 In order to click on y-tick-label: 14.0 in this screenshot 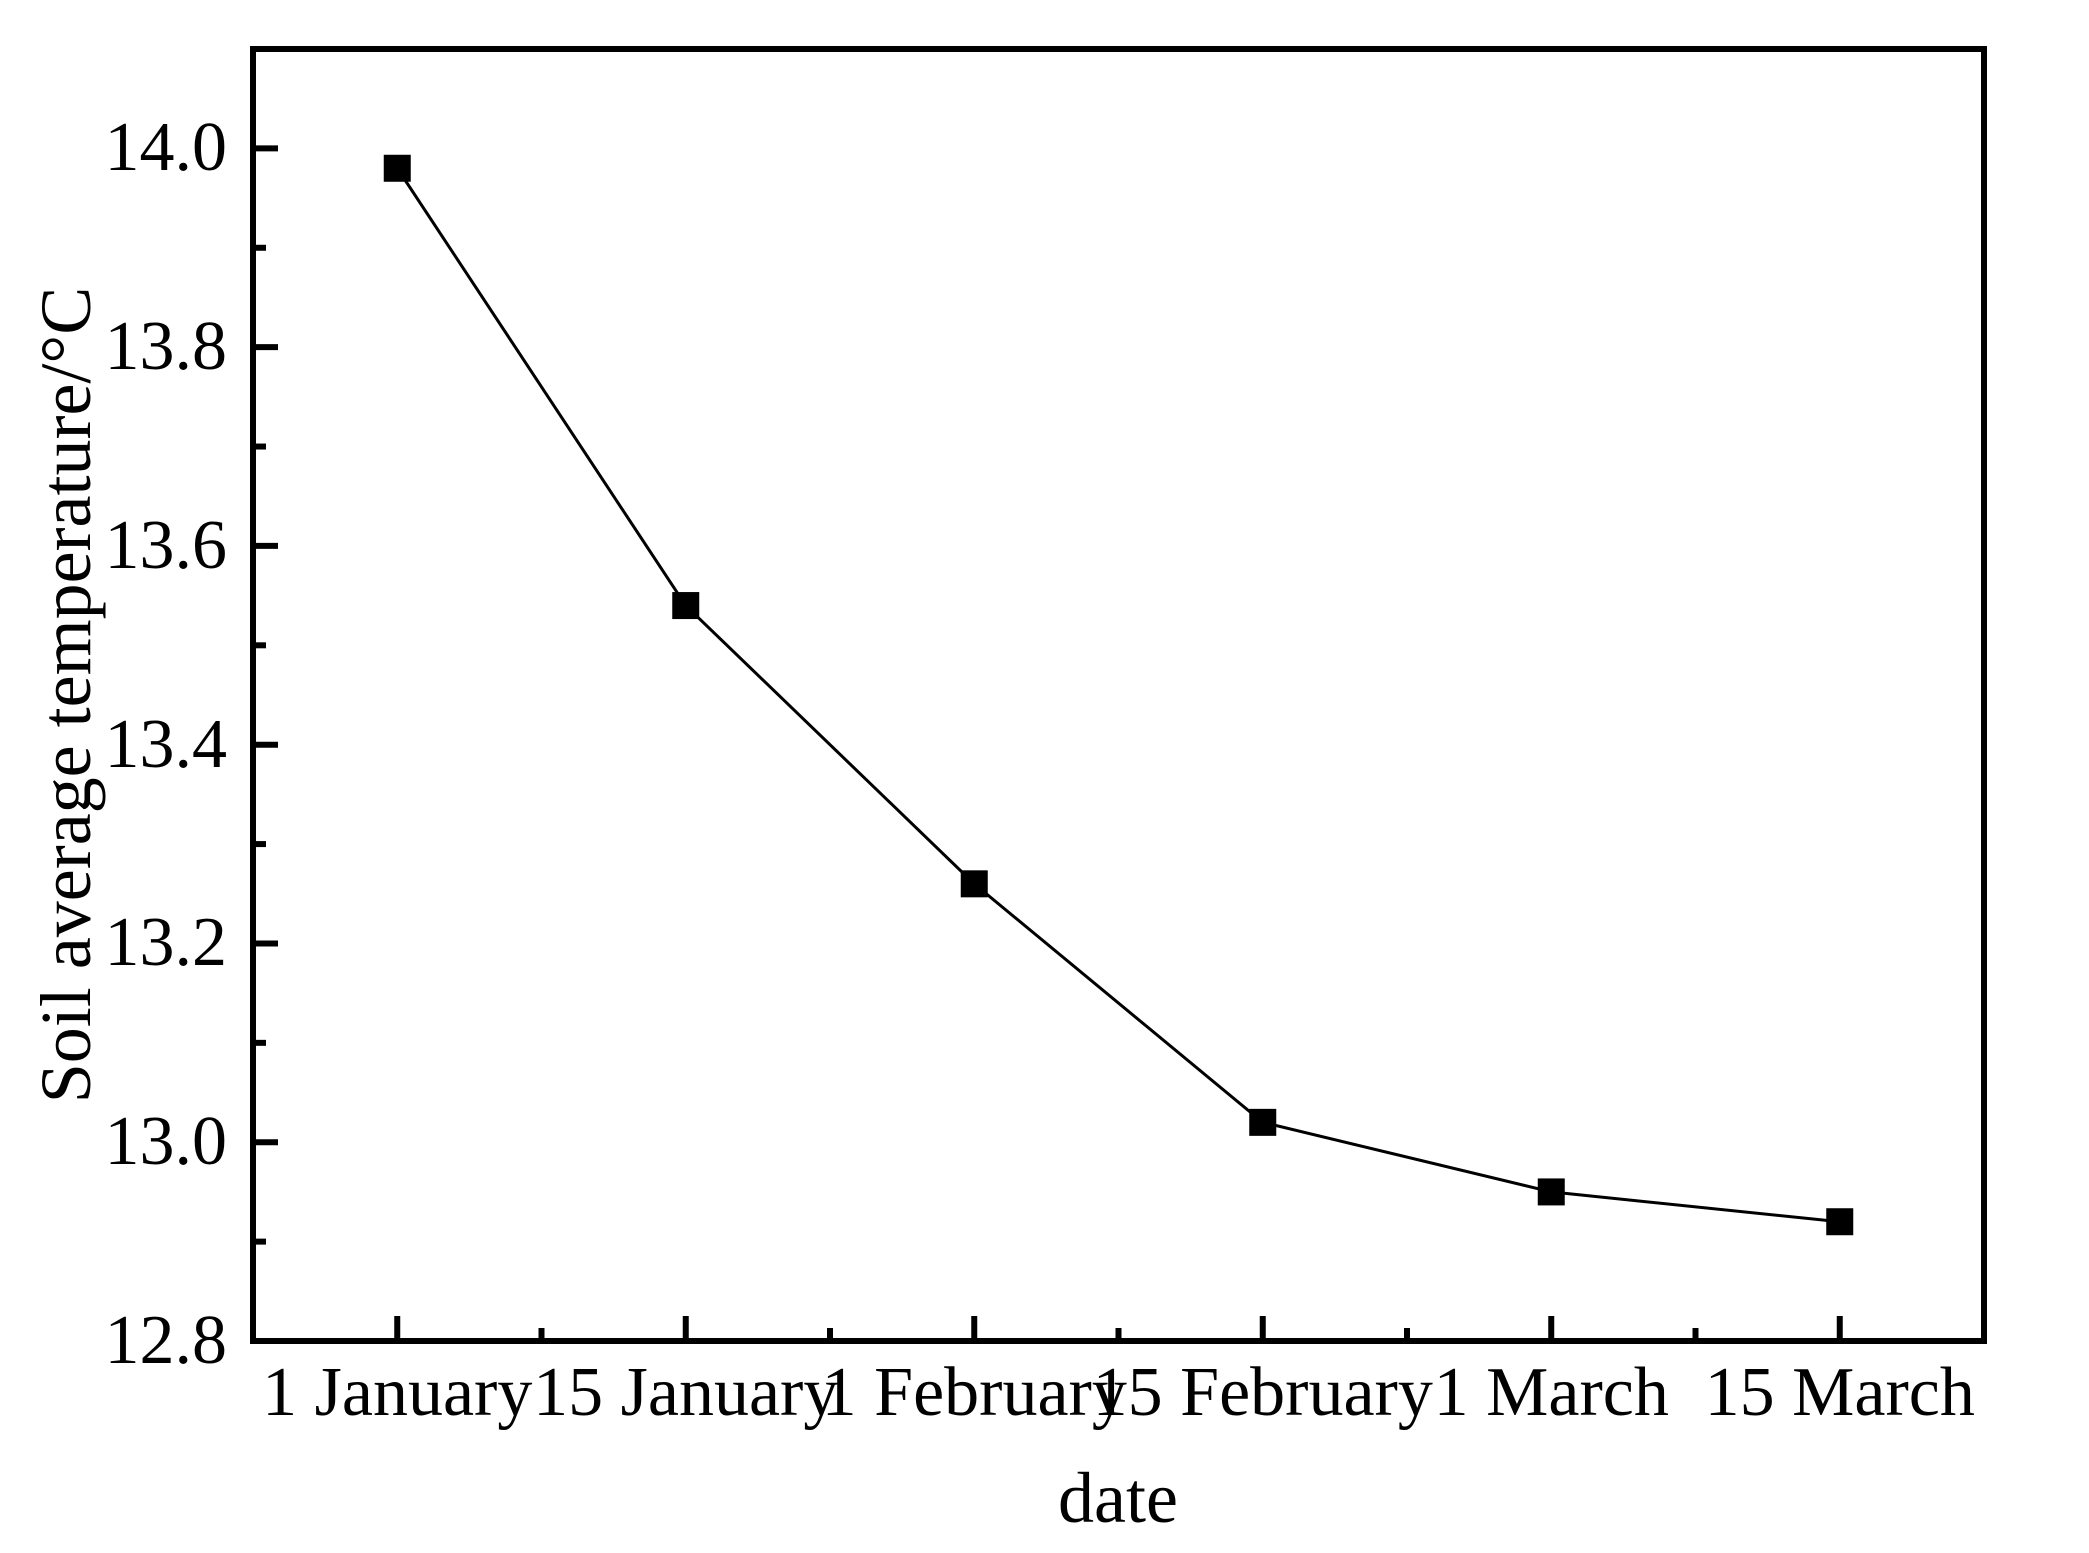, I will do `click(166, 148)`.